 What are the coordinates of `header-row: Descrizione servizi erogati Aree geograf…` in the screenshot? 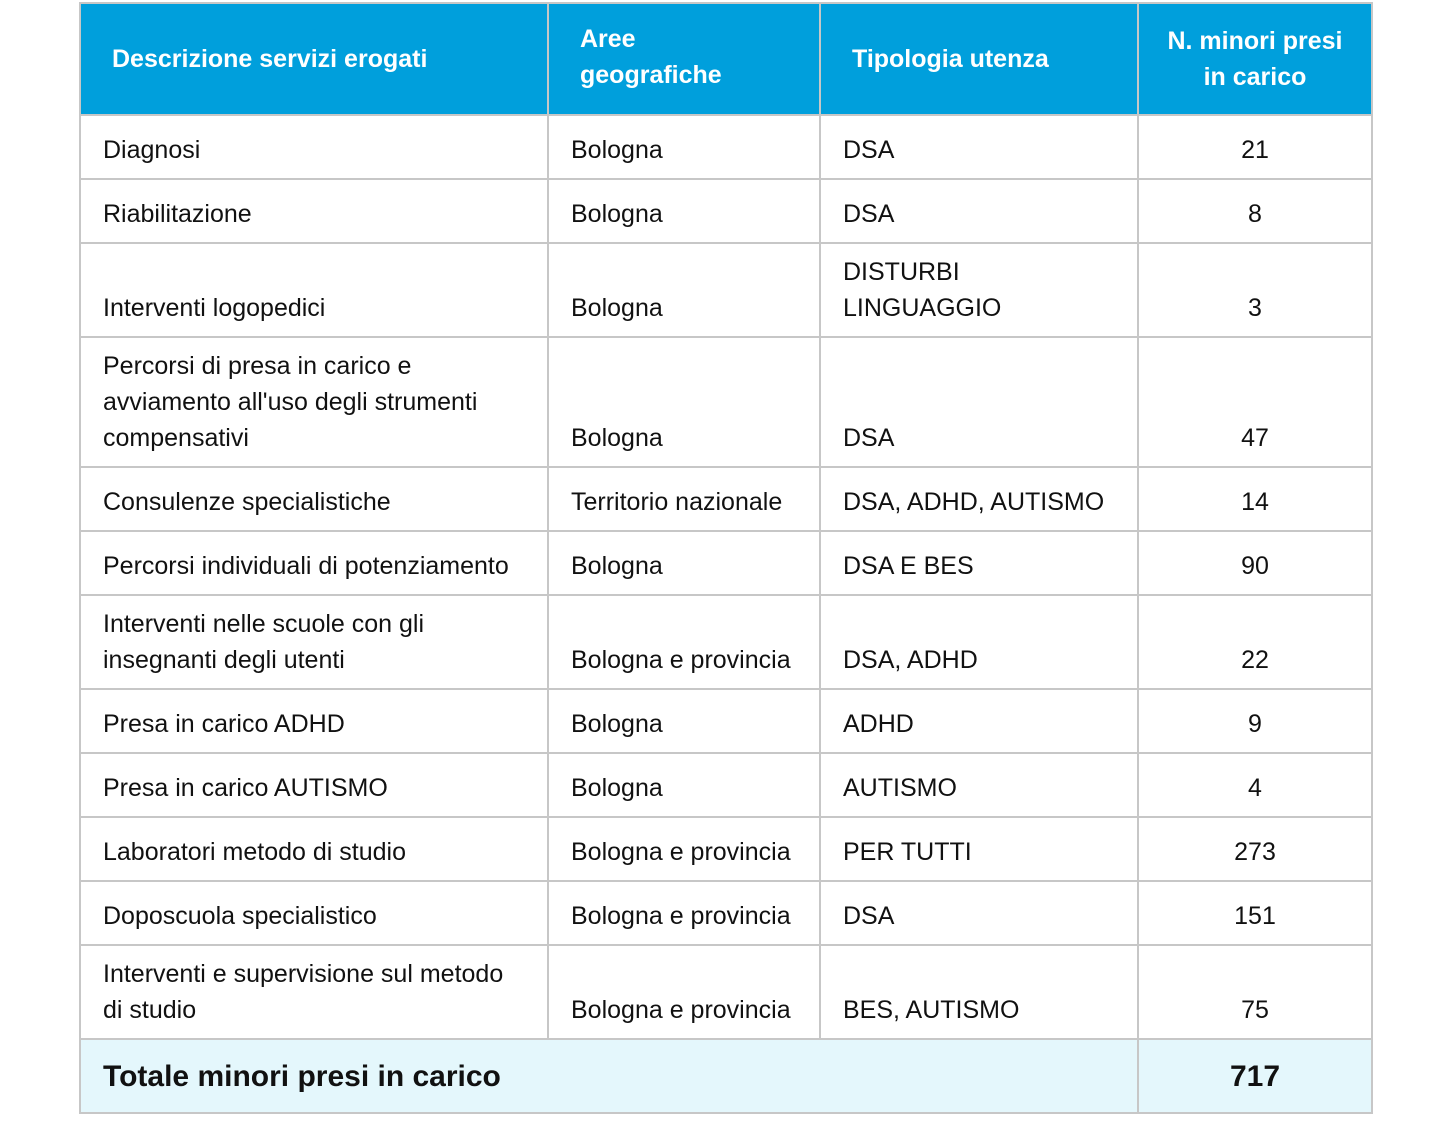 It's located at (726, 59).